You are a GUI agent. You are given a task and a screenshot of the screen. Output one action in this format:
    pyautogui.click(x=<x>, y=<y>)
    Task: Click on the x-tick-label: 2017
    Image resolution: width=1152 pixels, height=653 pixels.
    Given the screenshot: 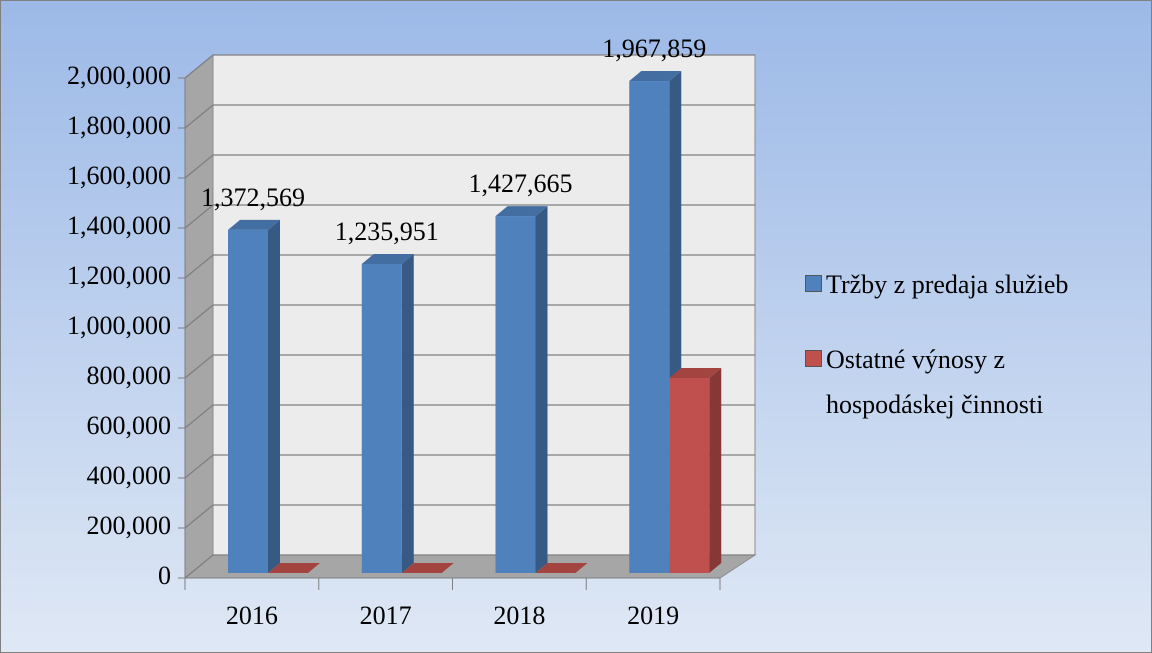 What is the action you would take?
    pyautogui.click(x=386, y=615)
    